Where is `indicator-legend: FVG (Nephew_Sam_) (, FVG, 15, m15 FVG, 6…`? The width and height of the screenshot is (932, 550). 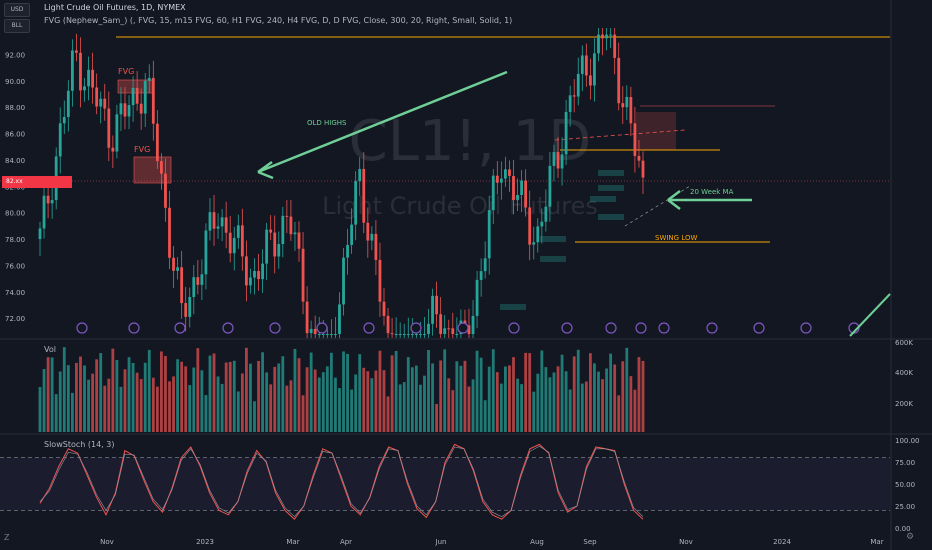 indicator-legend: FVG (Nephew_Sam_) (, FVG, 15, m15 FVG, 6… is located at coordinates (278, 20).